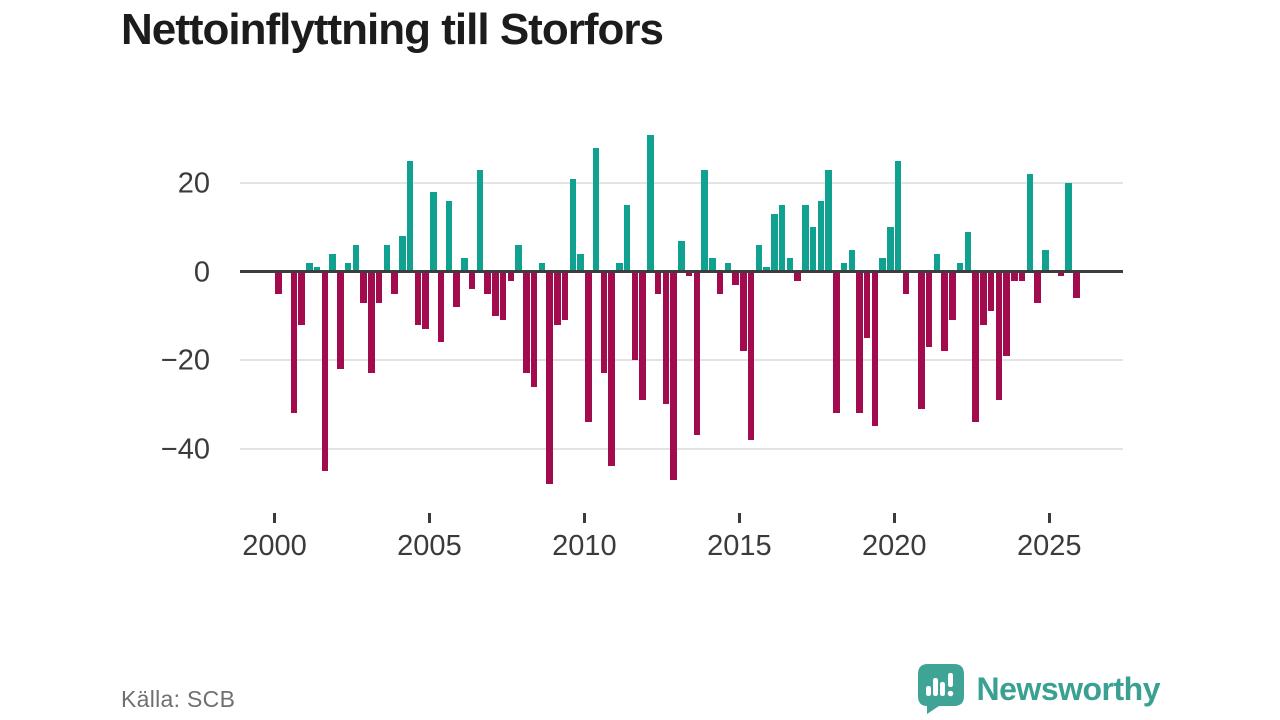 The image size is (1280, 720). I want to click on zero-axis-line, so click(681, 272).